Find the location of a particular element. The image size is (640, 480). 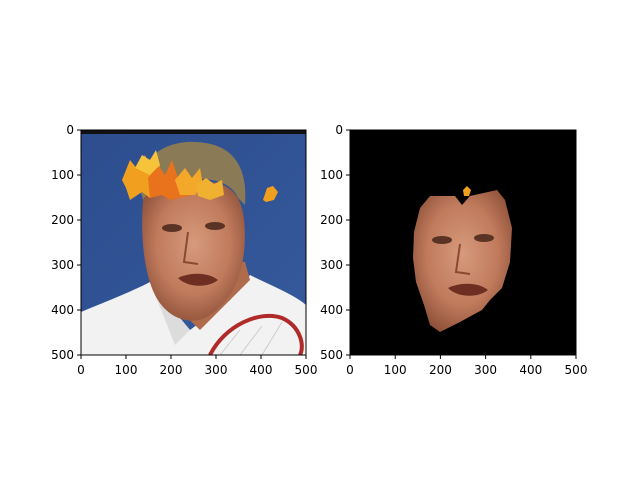

hair is located at coordinates (193, 173).